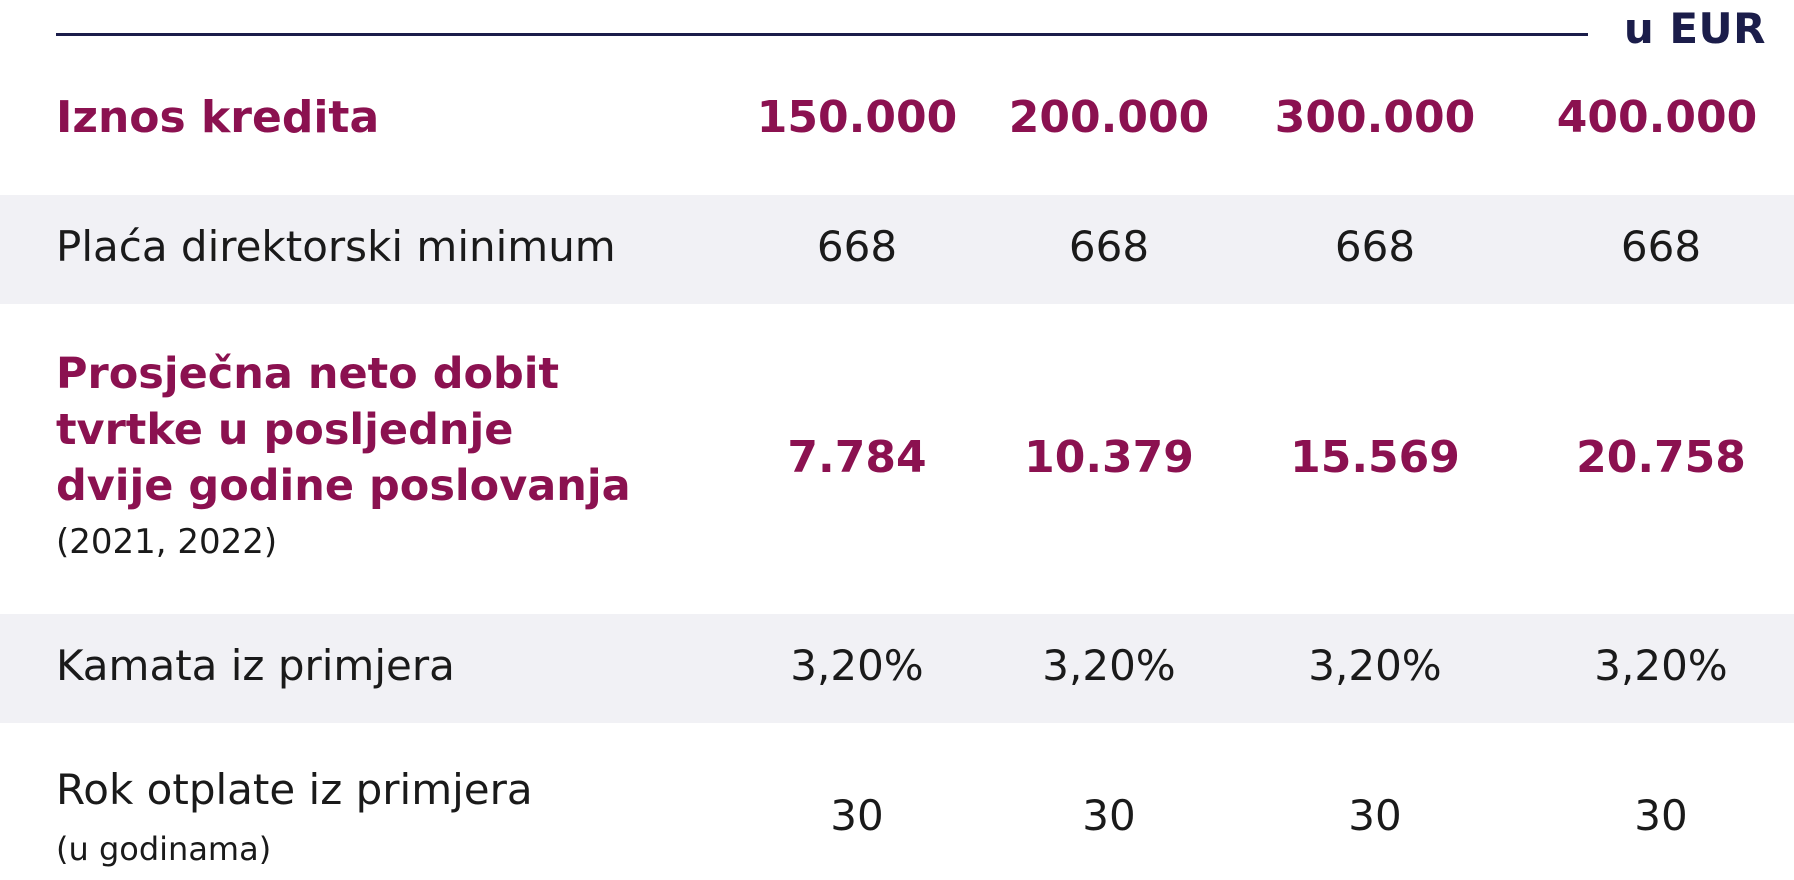 The width and height of the screenshot is (1794, 880). What do you see at coordinates (164, 849) in the screenshot?
I see `repayment-term-unit: (u godinama)` at bounding box center [164, 849].